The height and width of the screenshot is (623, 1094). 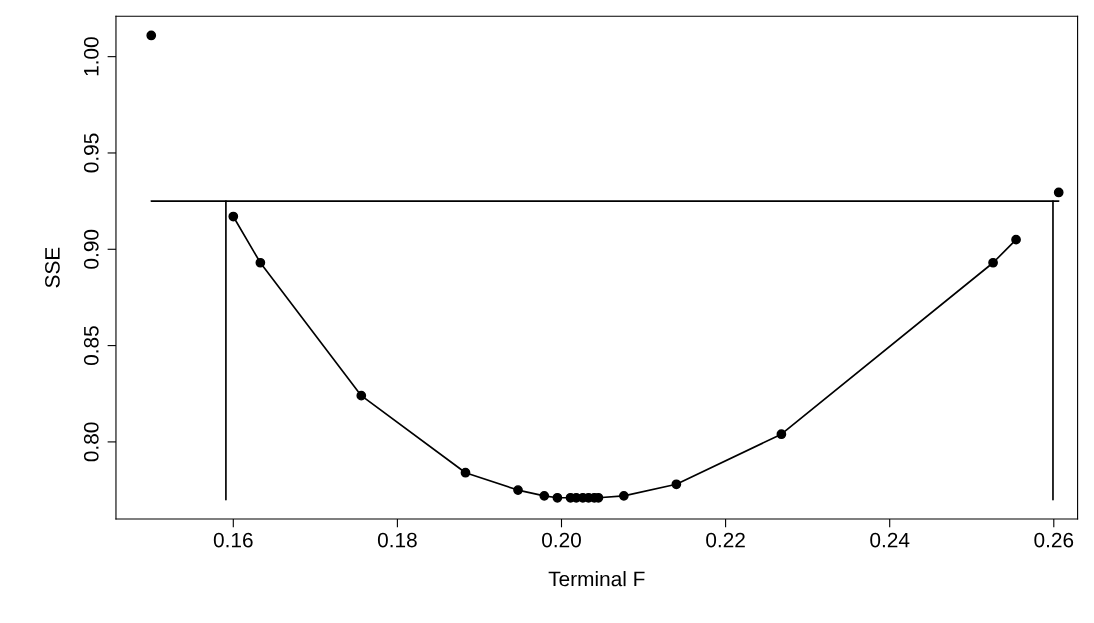 What do you see at coordinates (52, 267) in the screenshot?
I see `y-axis-title: SSE` at bounding box center [52, 267].